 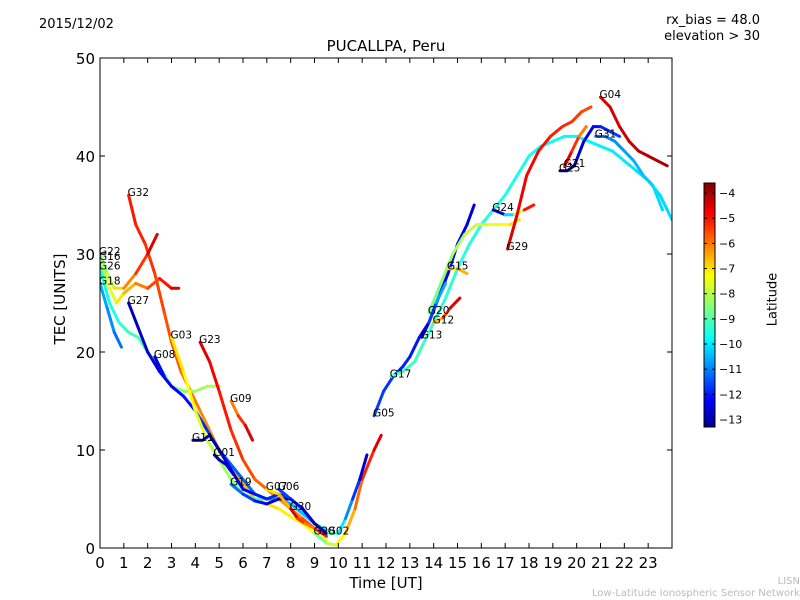 I want to click on series-G15, so click(x=457, y=271).